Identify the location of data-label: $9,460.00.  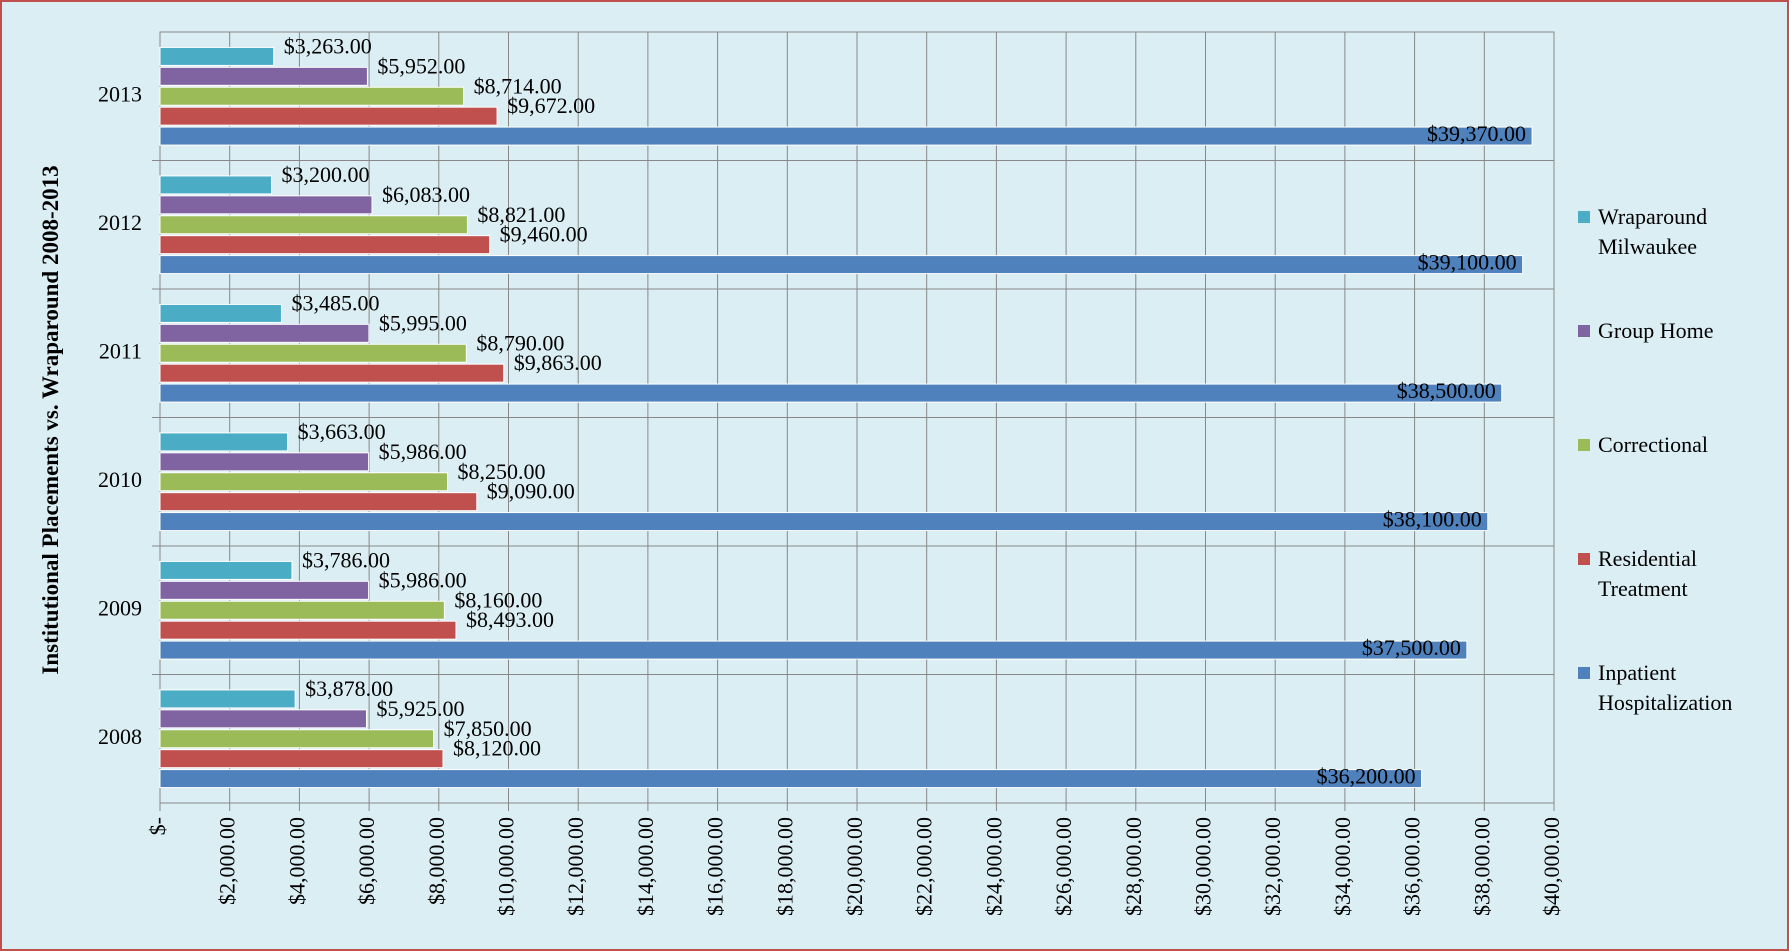
(544, 234).